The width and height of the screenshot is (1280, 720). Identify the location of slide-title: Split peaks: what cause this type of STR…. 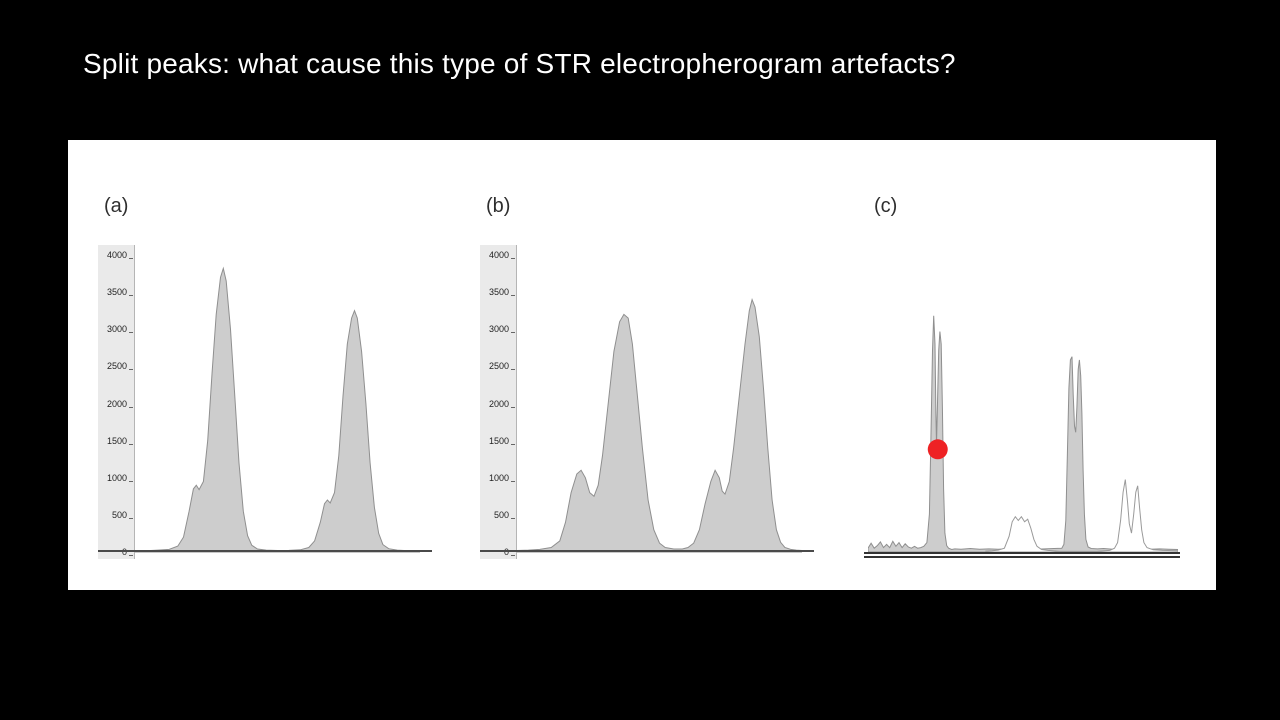
(519, 63).